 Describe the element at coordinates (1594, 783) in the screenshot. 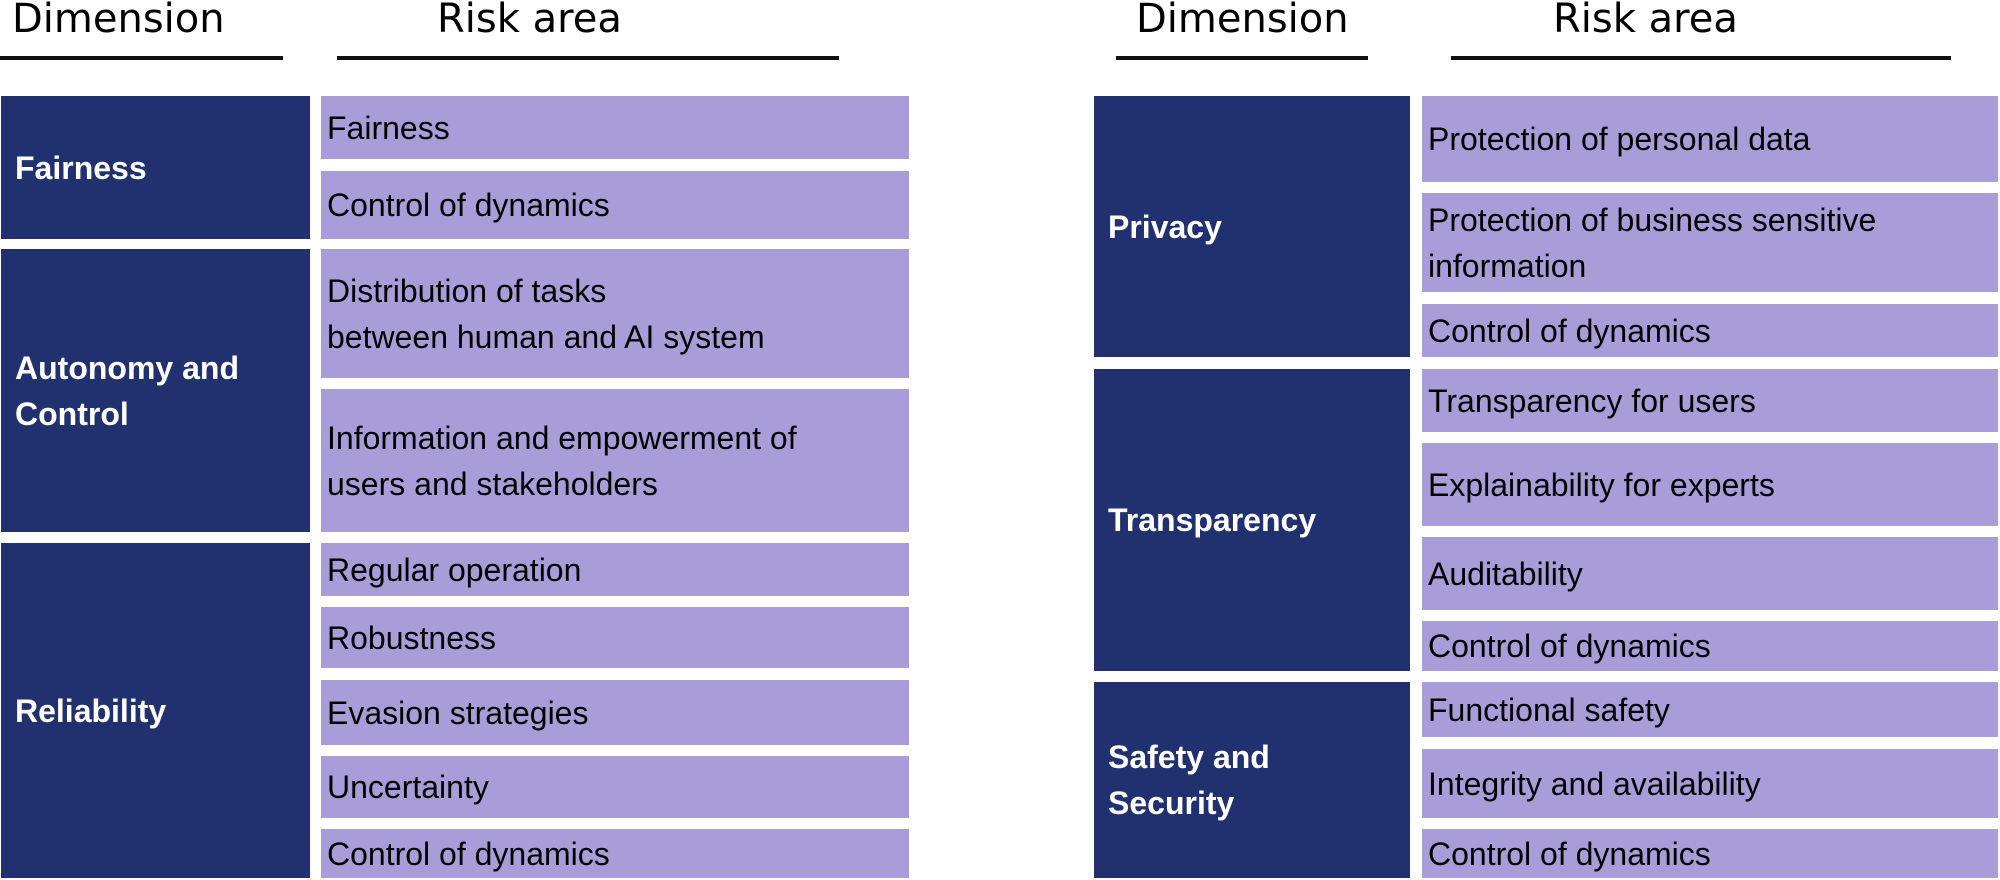

I see `risk-area-label: Integrity and availability` at that location.